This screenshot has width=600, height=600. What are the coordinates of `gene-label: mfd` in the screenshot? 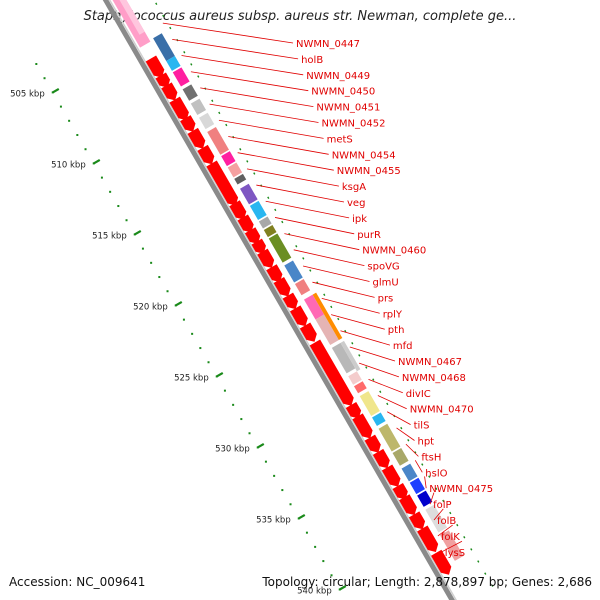 It's located at (403, 346).